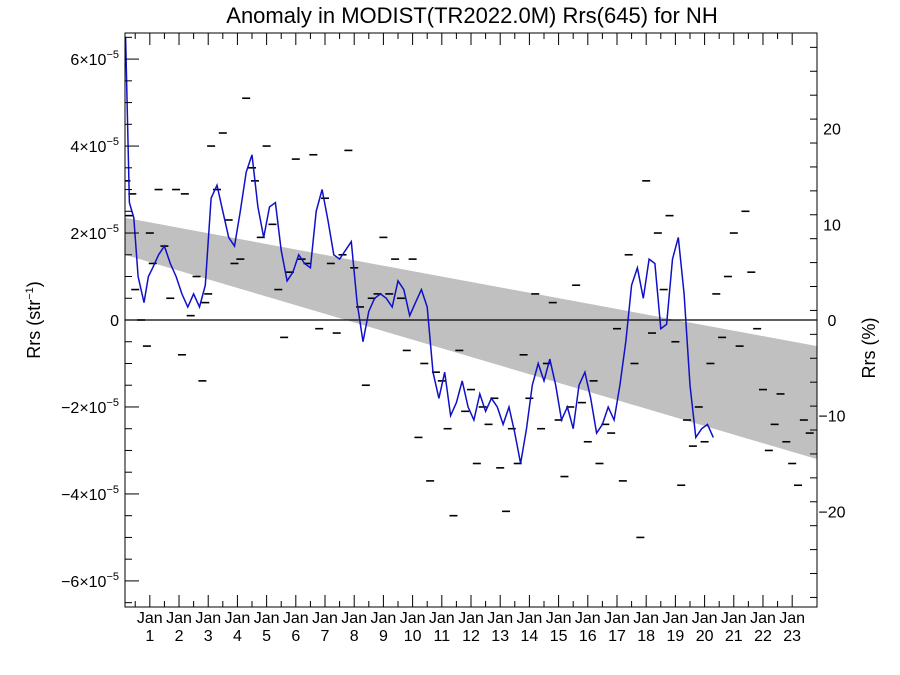 The image size is (900, 675). What do you see at coordinates (792, 636) in the screenshot?
I see `x-tick-label: 23` at bounding box center [792, 636].